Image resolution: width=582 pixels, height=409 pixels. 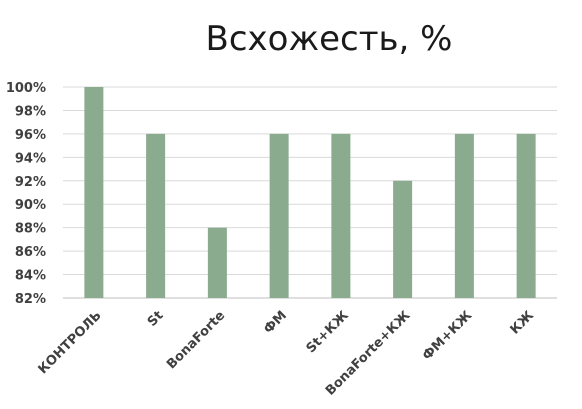 I want to click on y-axis-tick-labels: 82% 84% 86% 88% 90% 92% 94% 96% 98% 100%, so click(x=26, y=194).